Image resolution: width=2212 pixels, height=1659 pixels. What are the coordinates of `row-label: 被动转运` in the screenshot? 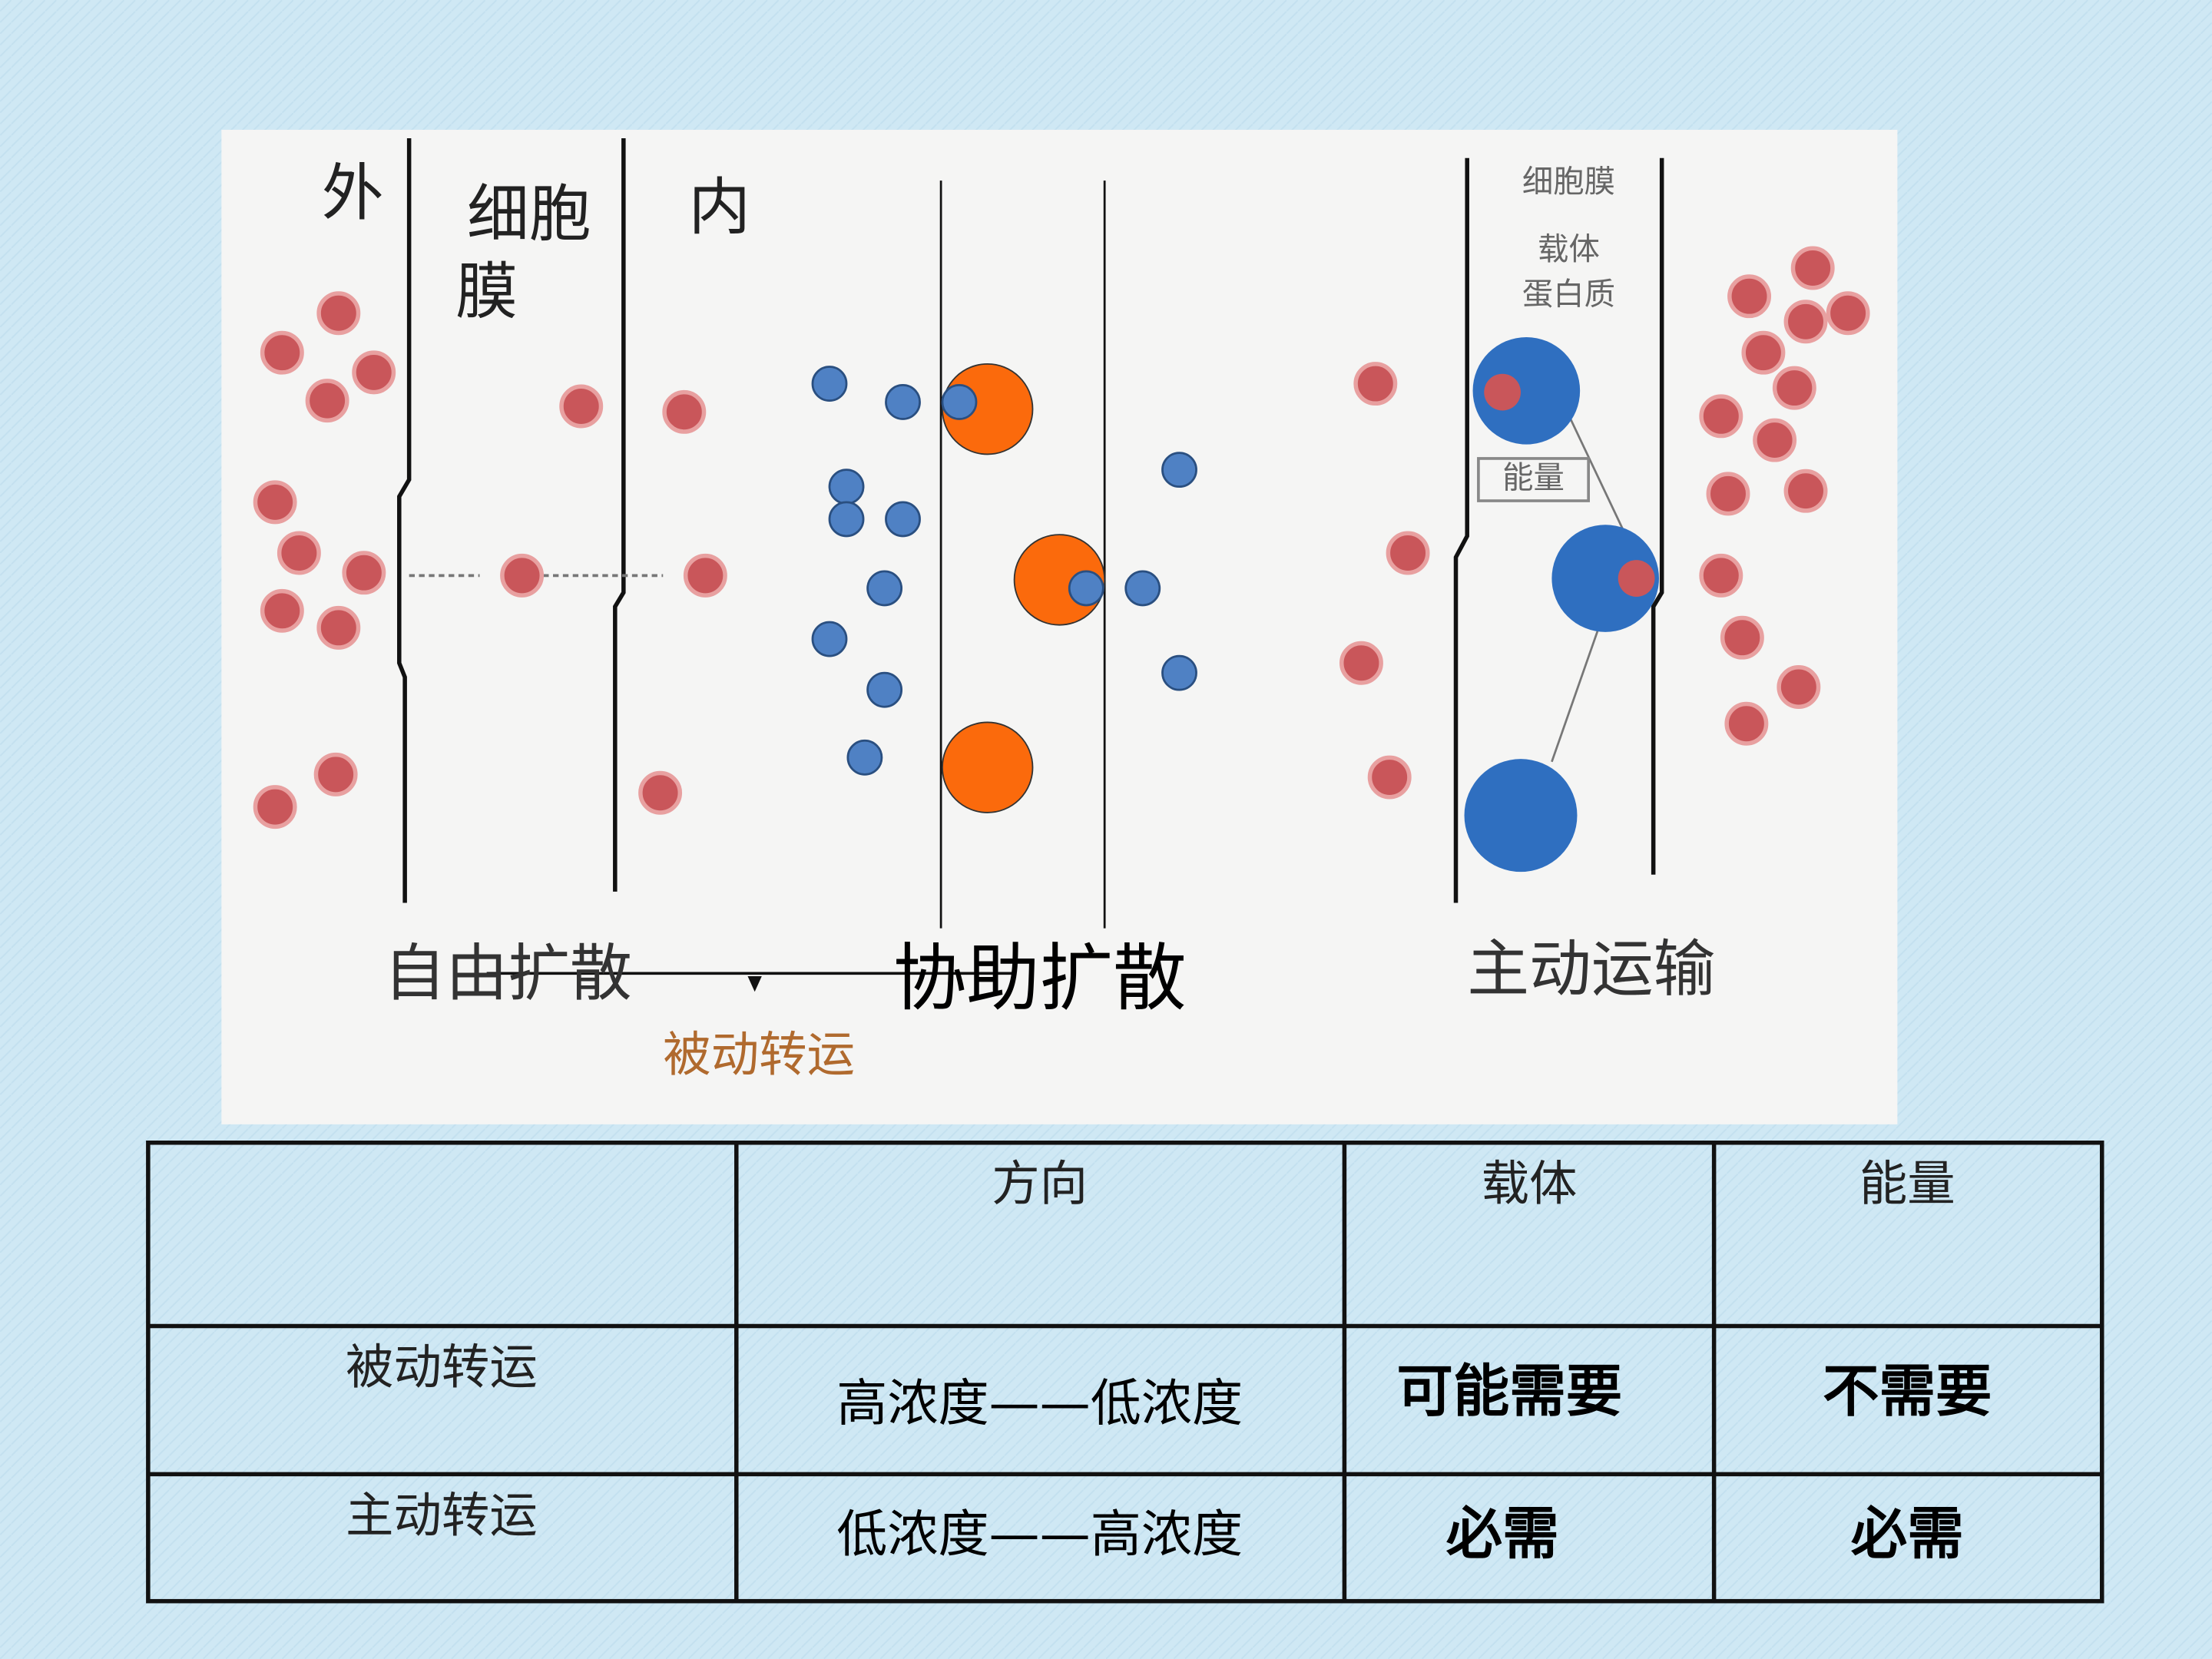 It's located at (442, 1367).